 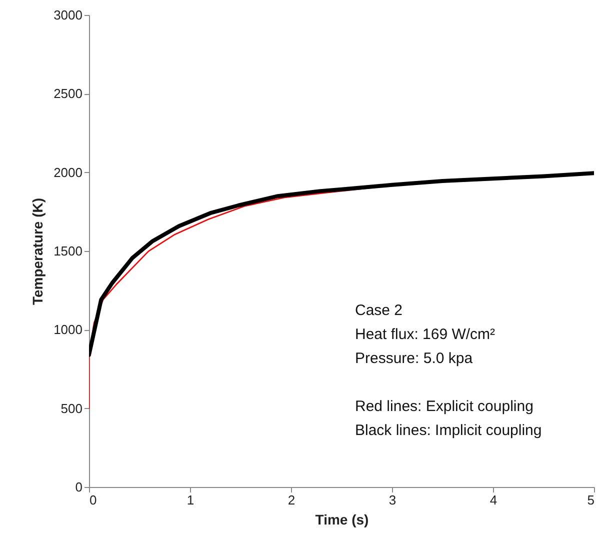 What do you see at coordinates (38, 252) in the screenshot?
I see `y-axis-title: Temperature (K)` at bounding box center [38, 252].